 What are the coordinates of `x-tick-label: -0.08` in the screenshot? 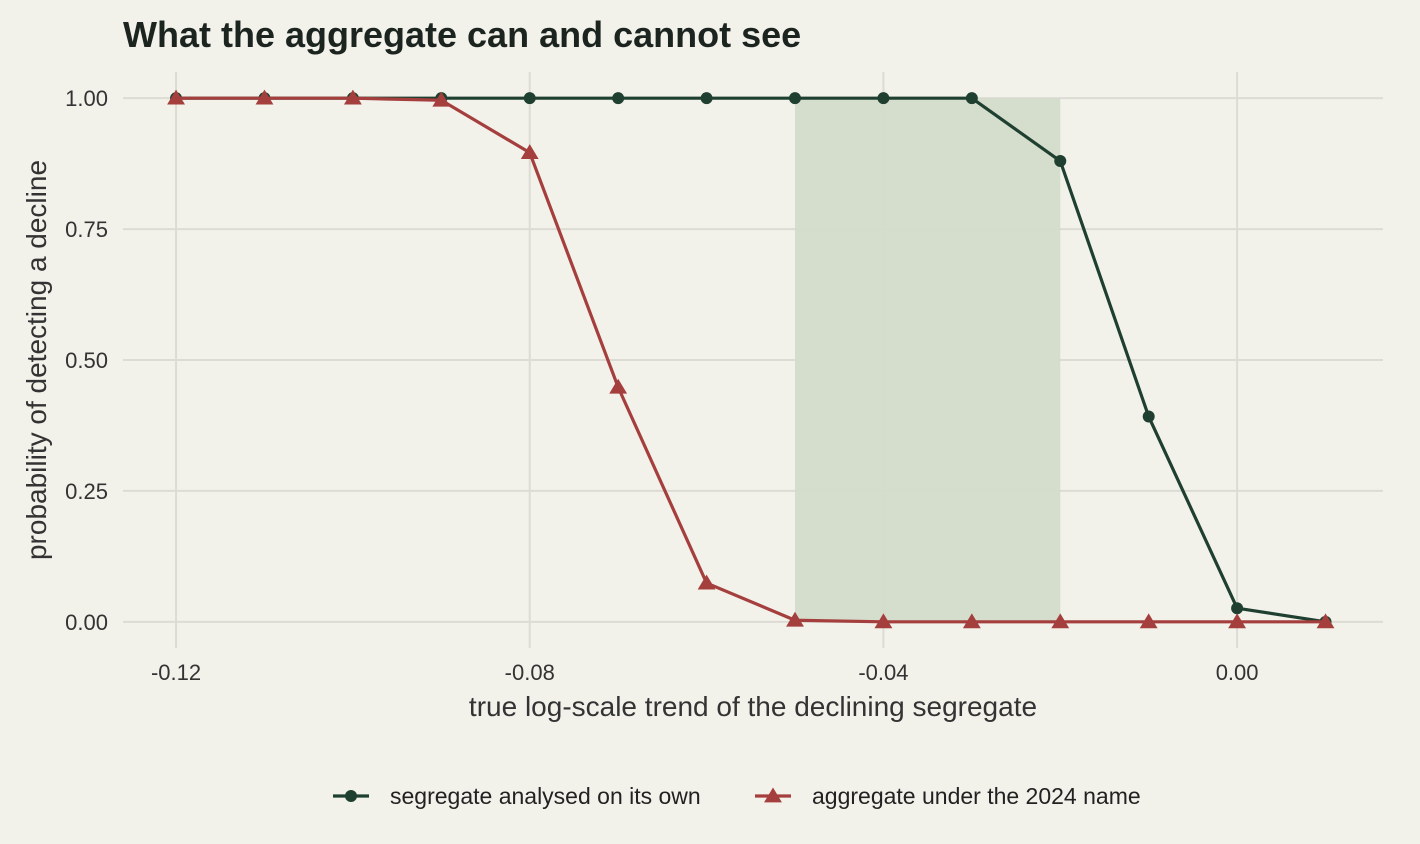 It's located at (530, 672).